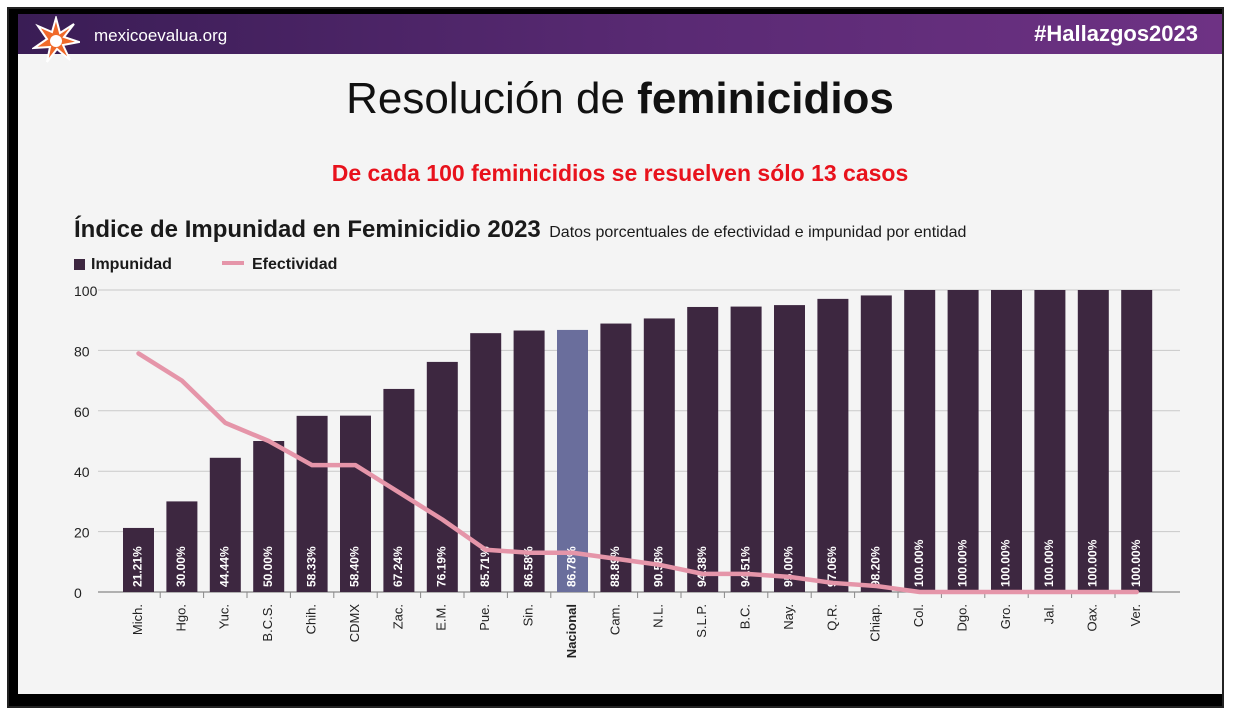 Image resolution: width=1239 pixels, height=724 pixels. I want to click on legend-impunidad-label: Impunidad, so click(131, 264).